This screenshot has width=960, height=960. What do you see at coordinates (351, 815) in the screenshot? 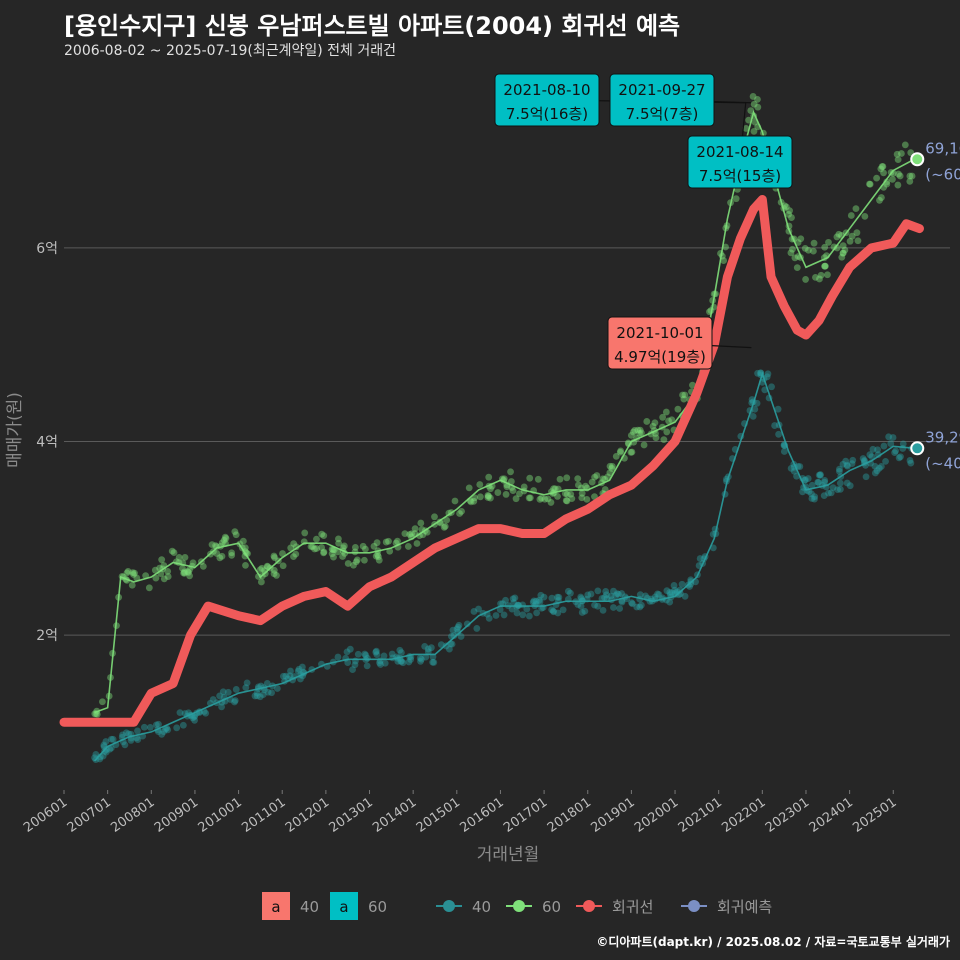
I see `x-tick-label: 201301` at bounding box center [351, 815].